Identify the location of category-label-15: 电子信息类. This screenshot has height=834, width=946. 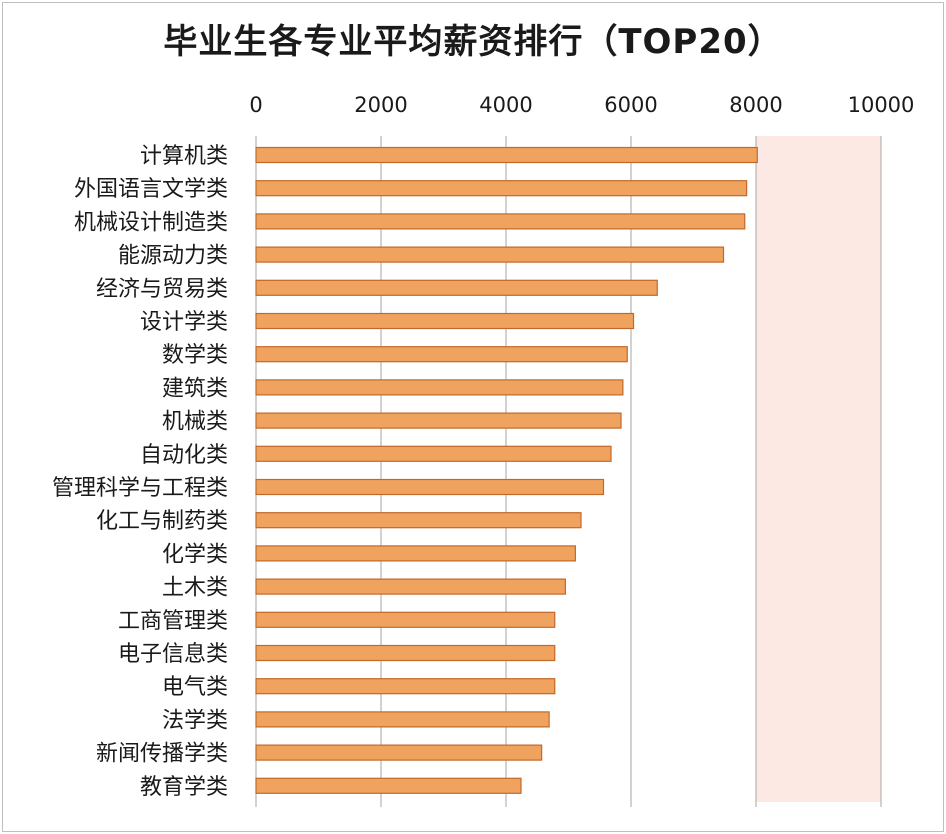
(173, 654).